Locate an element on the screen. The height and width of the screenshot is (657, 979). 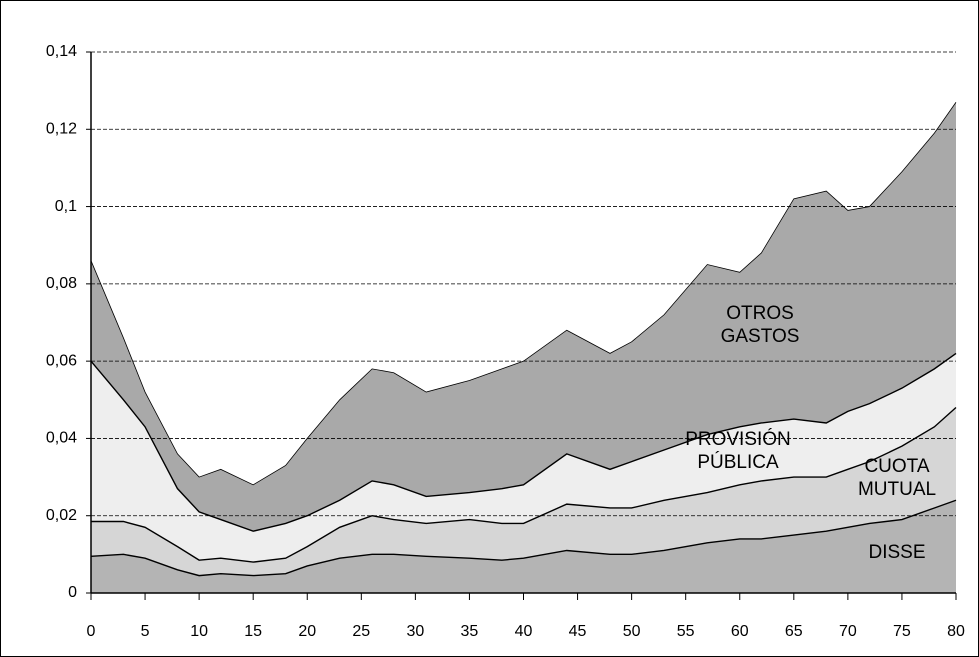
y-tick-label: 0 is located at coordinates (72, 592).